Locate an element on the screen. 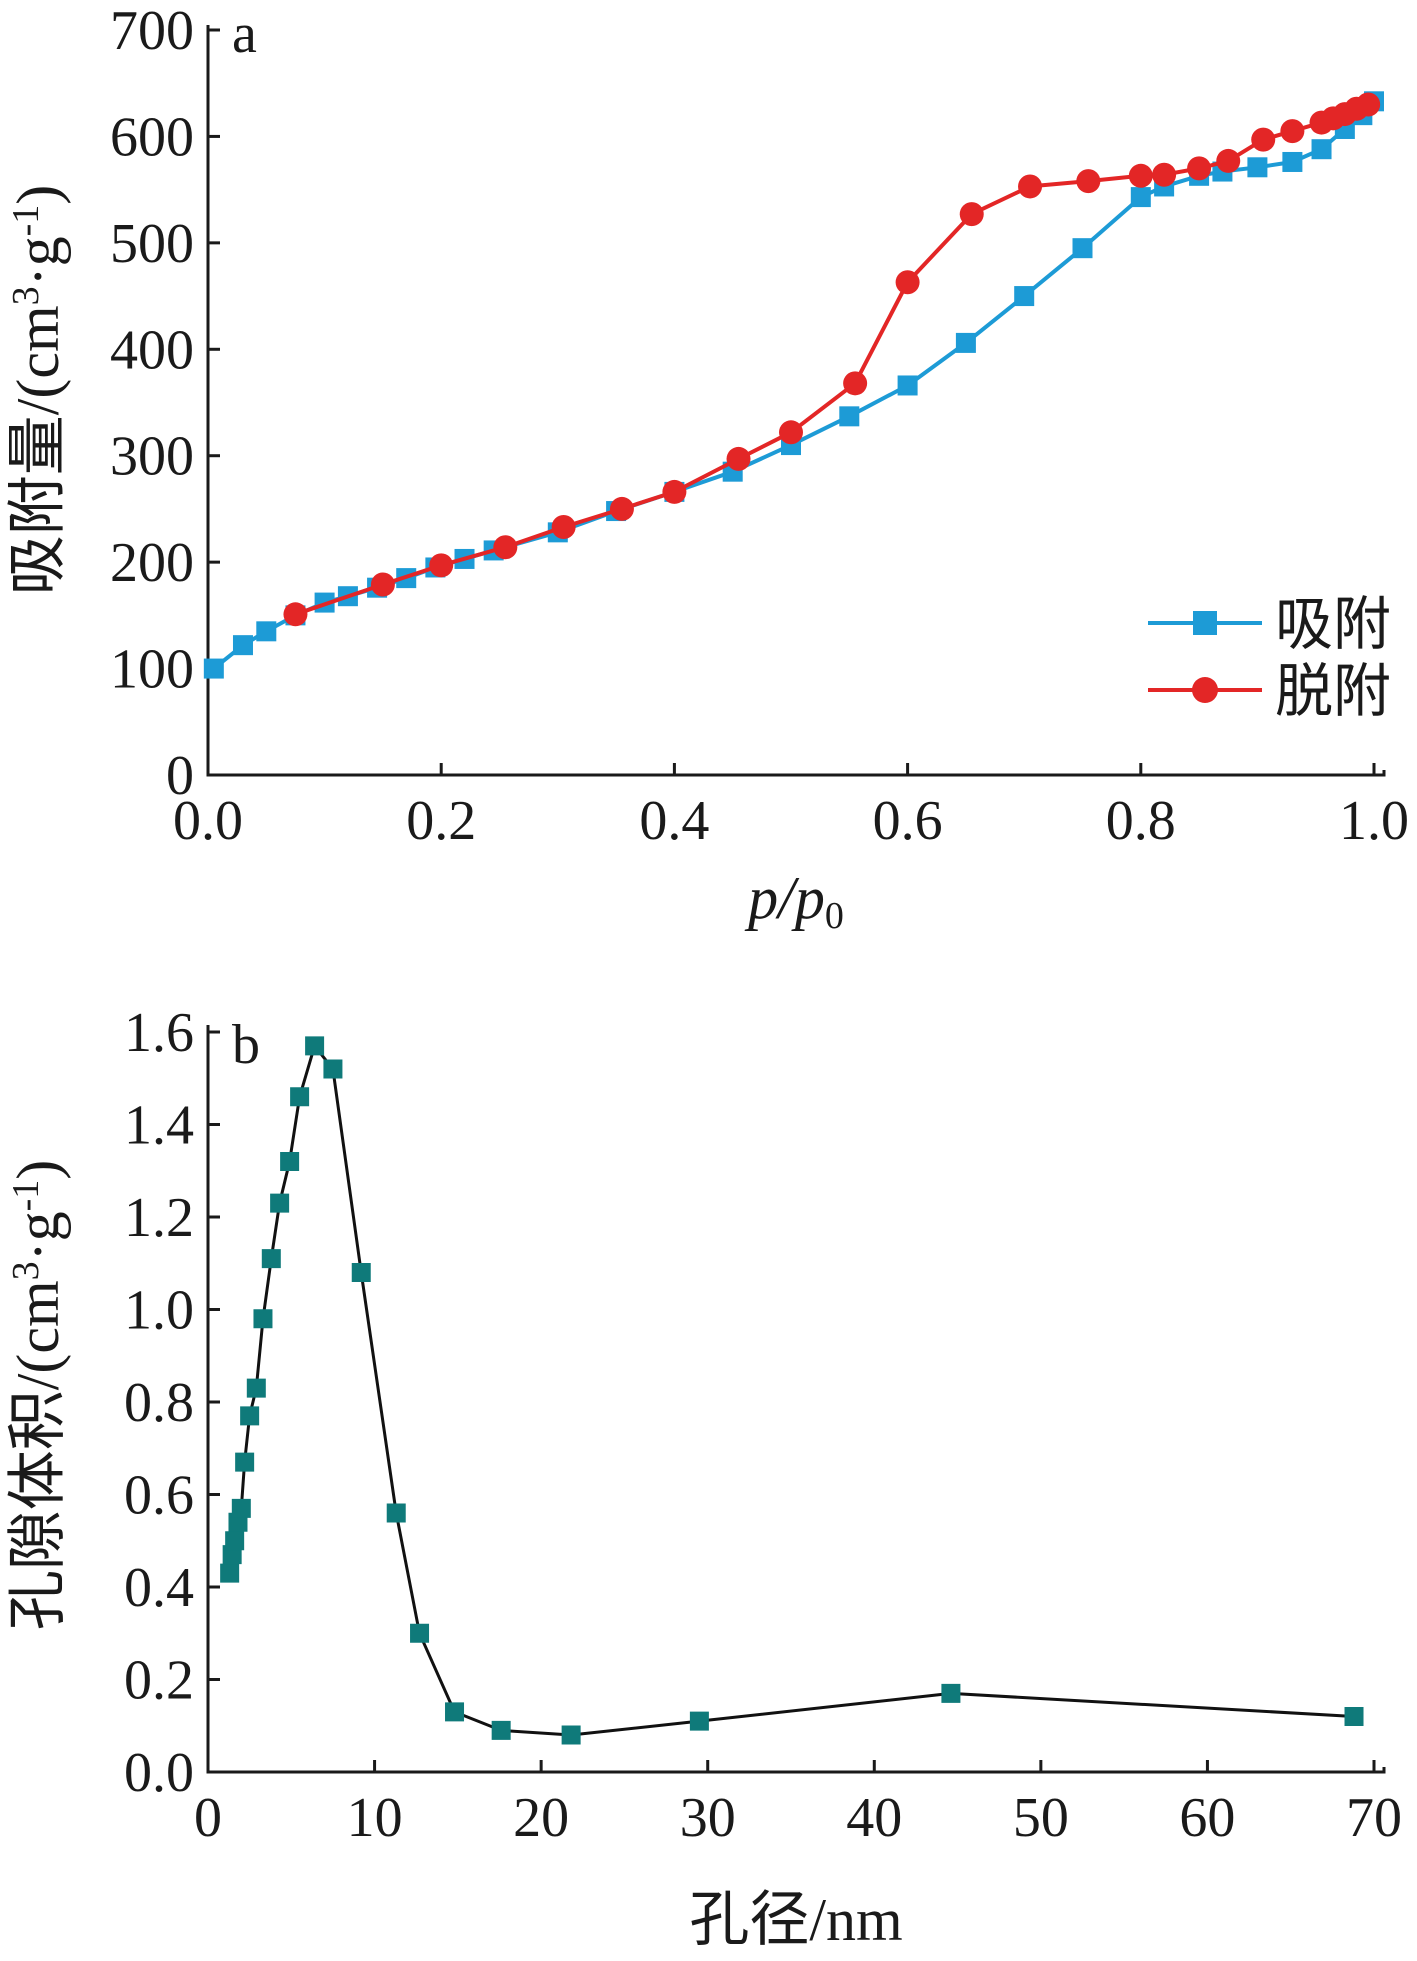  x-tick-label: 0.2 is located at coordinates (441, 821).